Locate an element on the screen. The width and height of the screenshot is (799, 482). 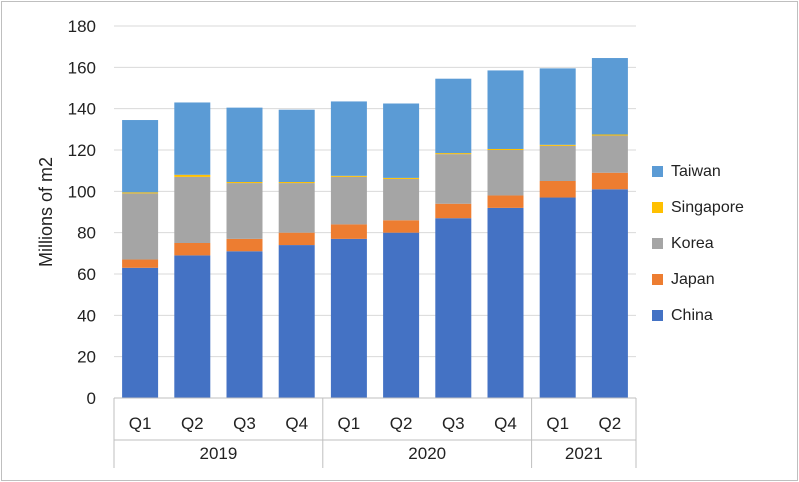
legend-label-singapore: Singapore is located at coordinates (707, 207).